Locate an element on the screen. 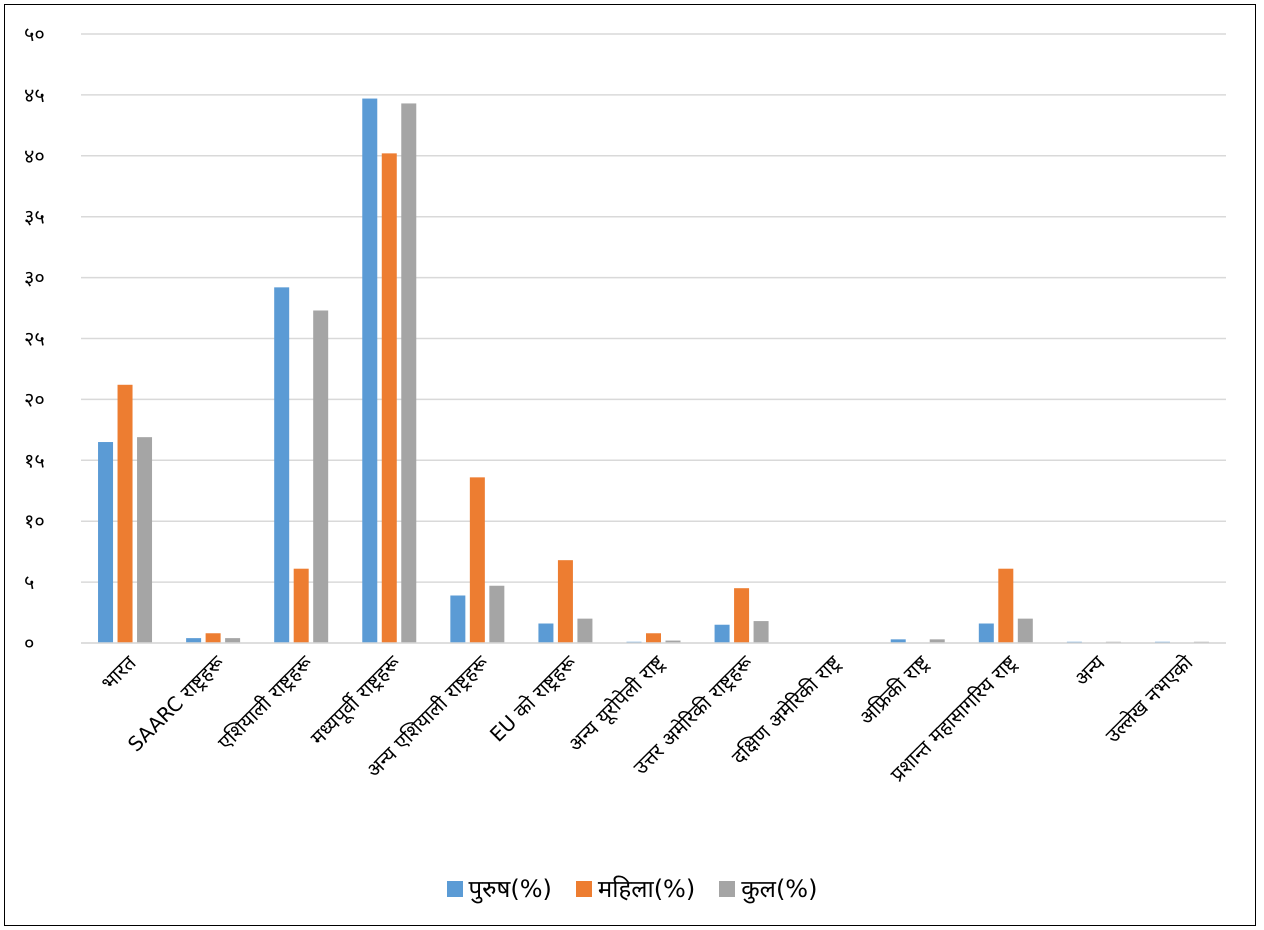  legend-label-male: पुरुष(%) is located at coordinates (510, 889).